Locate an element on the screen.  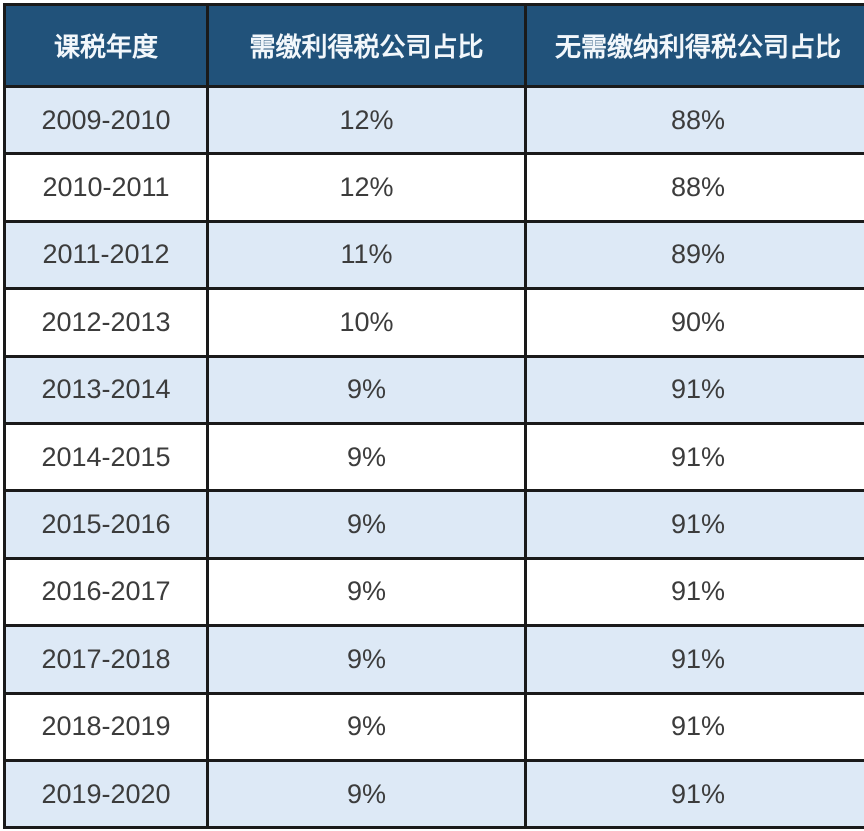
table-row: 2018-2019 9% 91% is located at coordinates (433, 726).